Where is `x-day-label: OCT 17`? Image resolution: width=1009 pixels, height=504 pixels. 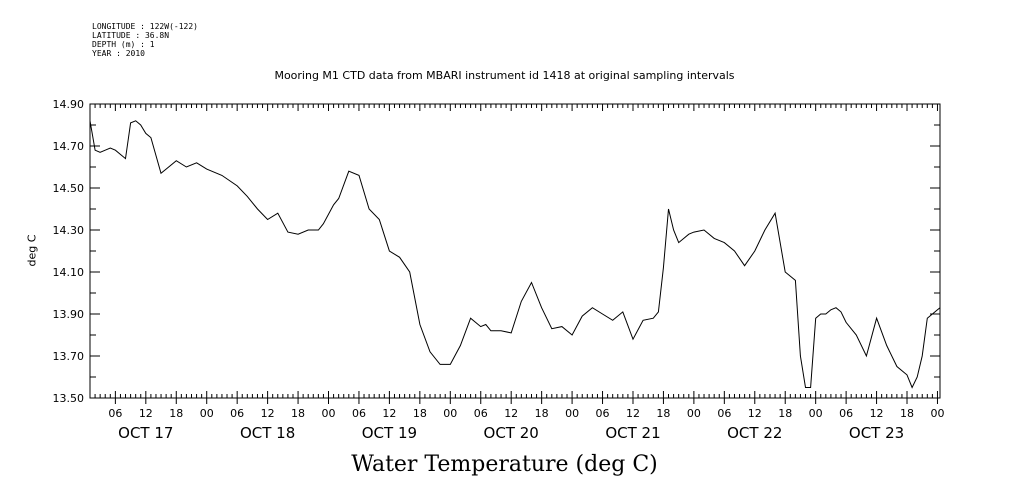 x-day-label: OCT 17 is located at coordinates (145, 433).